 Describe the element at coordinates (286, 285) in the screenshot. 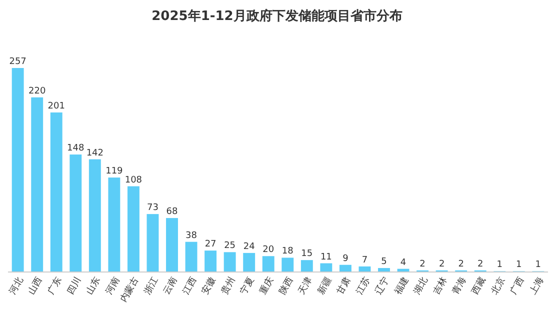

I see `x-tick-label: 陕西` at that location.